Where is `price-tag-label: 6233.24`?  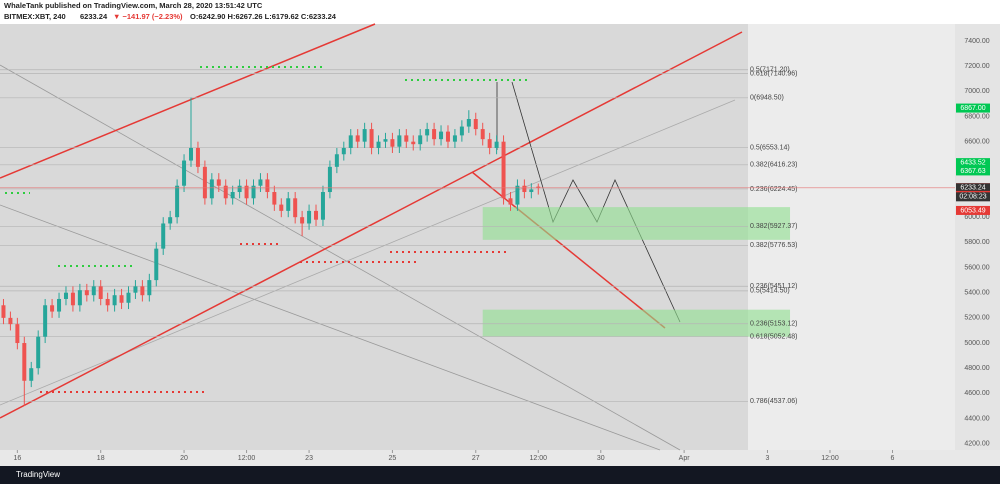 price-tag-label: 6233.24 is located at coordinates (972, 188).